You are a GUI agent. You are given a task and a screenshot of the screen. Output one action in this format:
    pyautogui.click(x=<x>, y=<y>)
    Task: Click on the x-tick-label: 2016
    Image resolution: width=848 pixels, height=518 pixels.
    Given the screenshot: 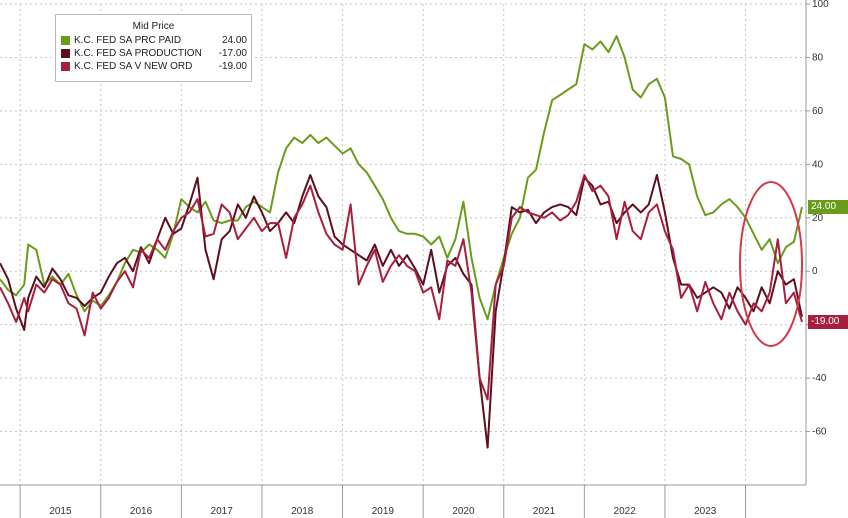 What is the action you would take?
    pyautogui.click(x=141, y=511)
    